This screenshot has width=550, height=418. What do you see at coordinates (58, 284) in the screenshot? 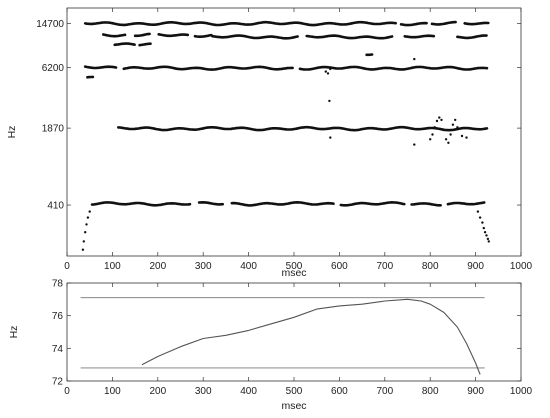
I see `y-tick-label: 78` at bounding box center [58, 284].